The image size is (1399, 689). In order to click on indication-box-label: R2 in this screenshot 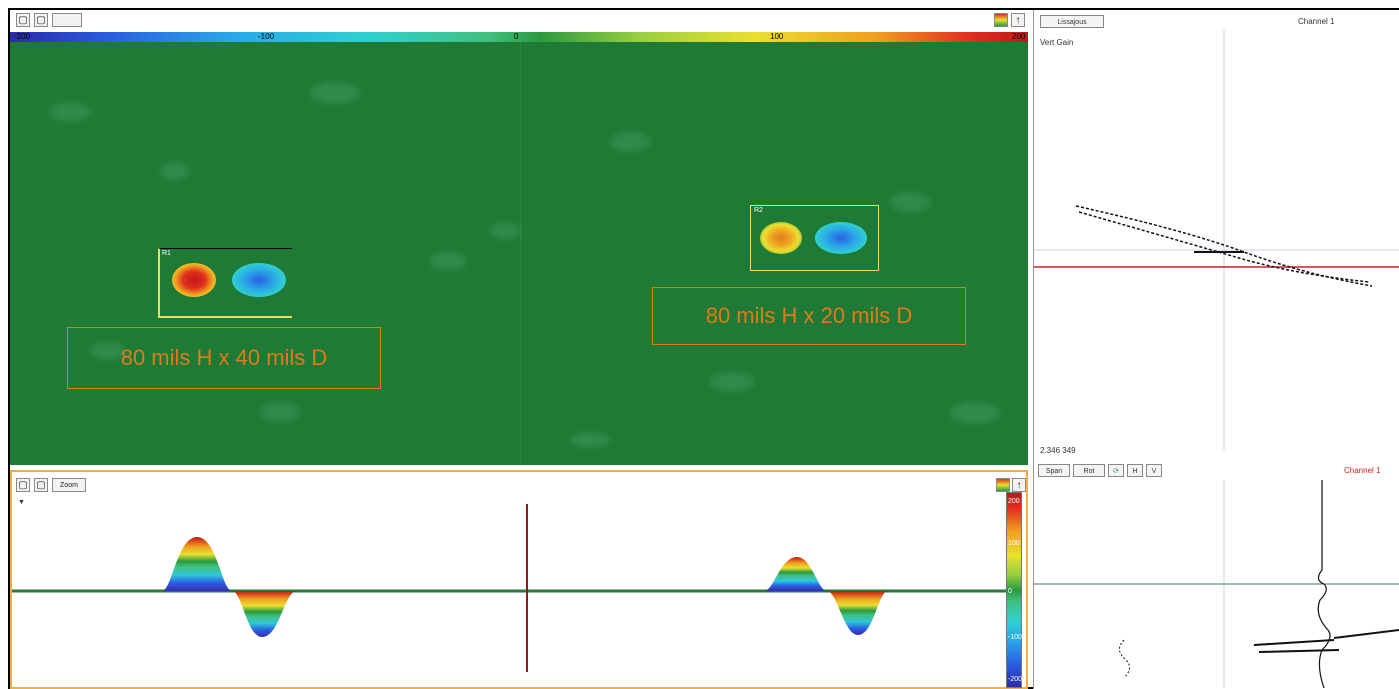, I will do `click(758, 210)`.